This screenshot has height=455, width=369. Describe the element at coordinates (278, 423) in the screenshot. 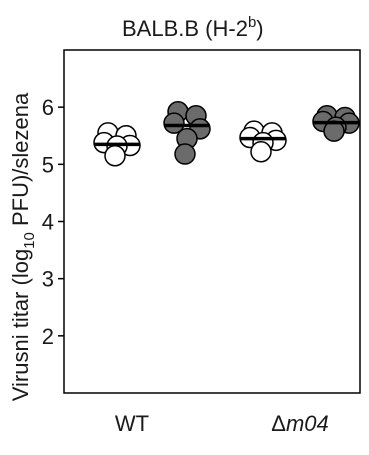

I see `x-label-delta-symbol: Δ` at that location.